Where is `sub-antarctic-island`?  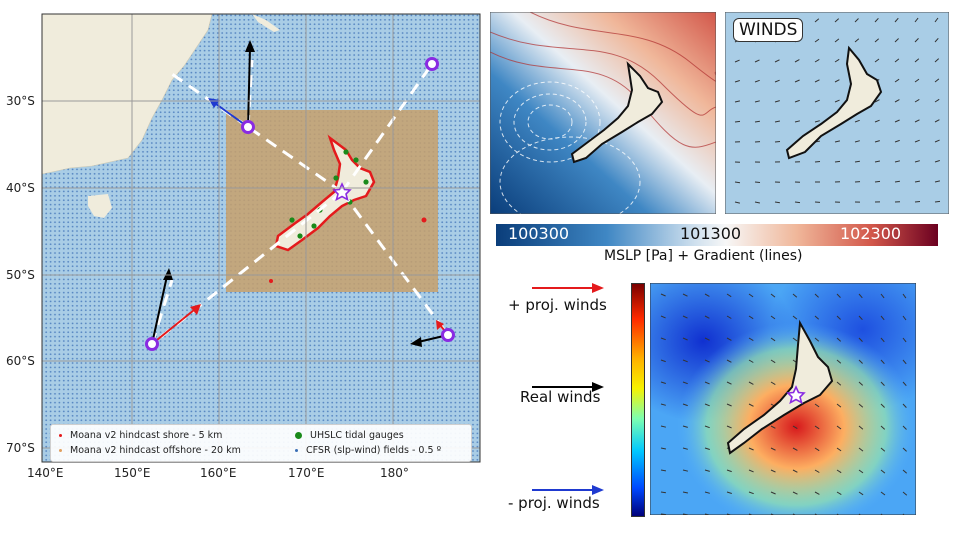 sub-antarctic-island is located at coordinates (271, 281).